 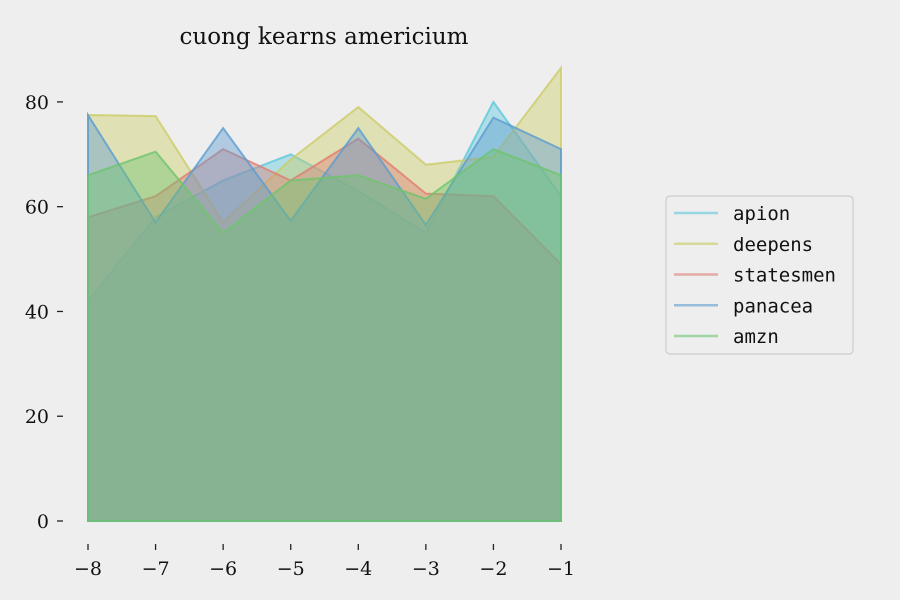 I want to click on x-tick-label: −3, so click(x=426, y=569).